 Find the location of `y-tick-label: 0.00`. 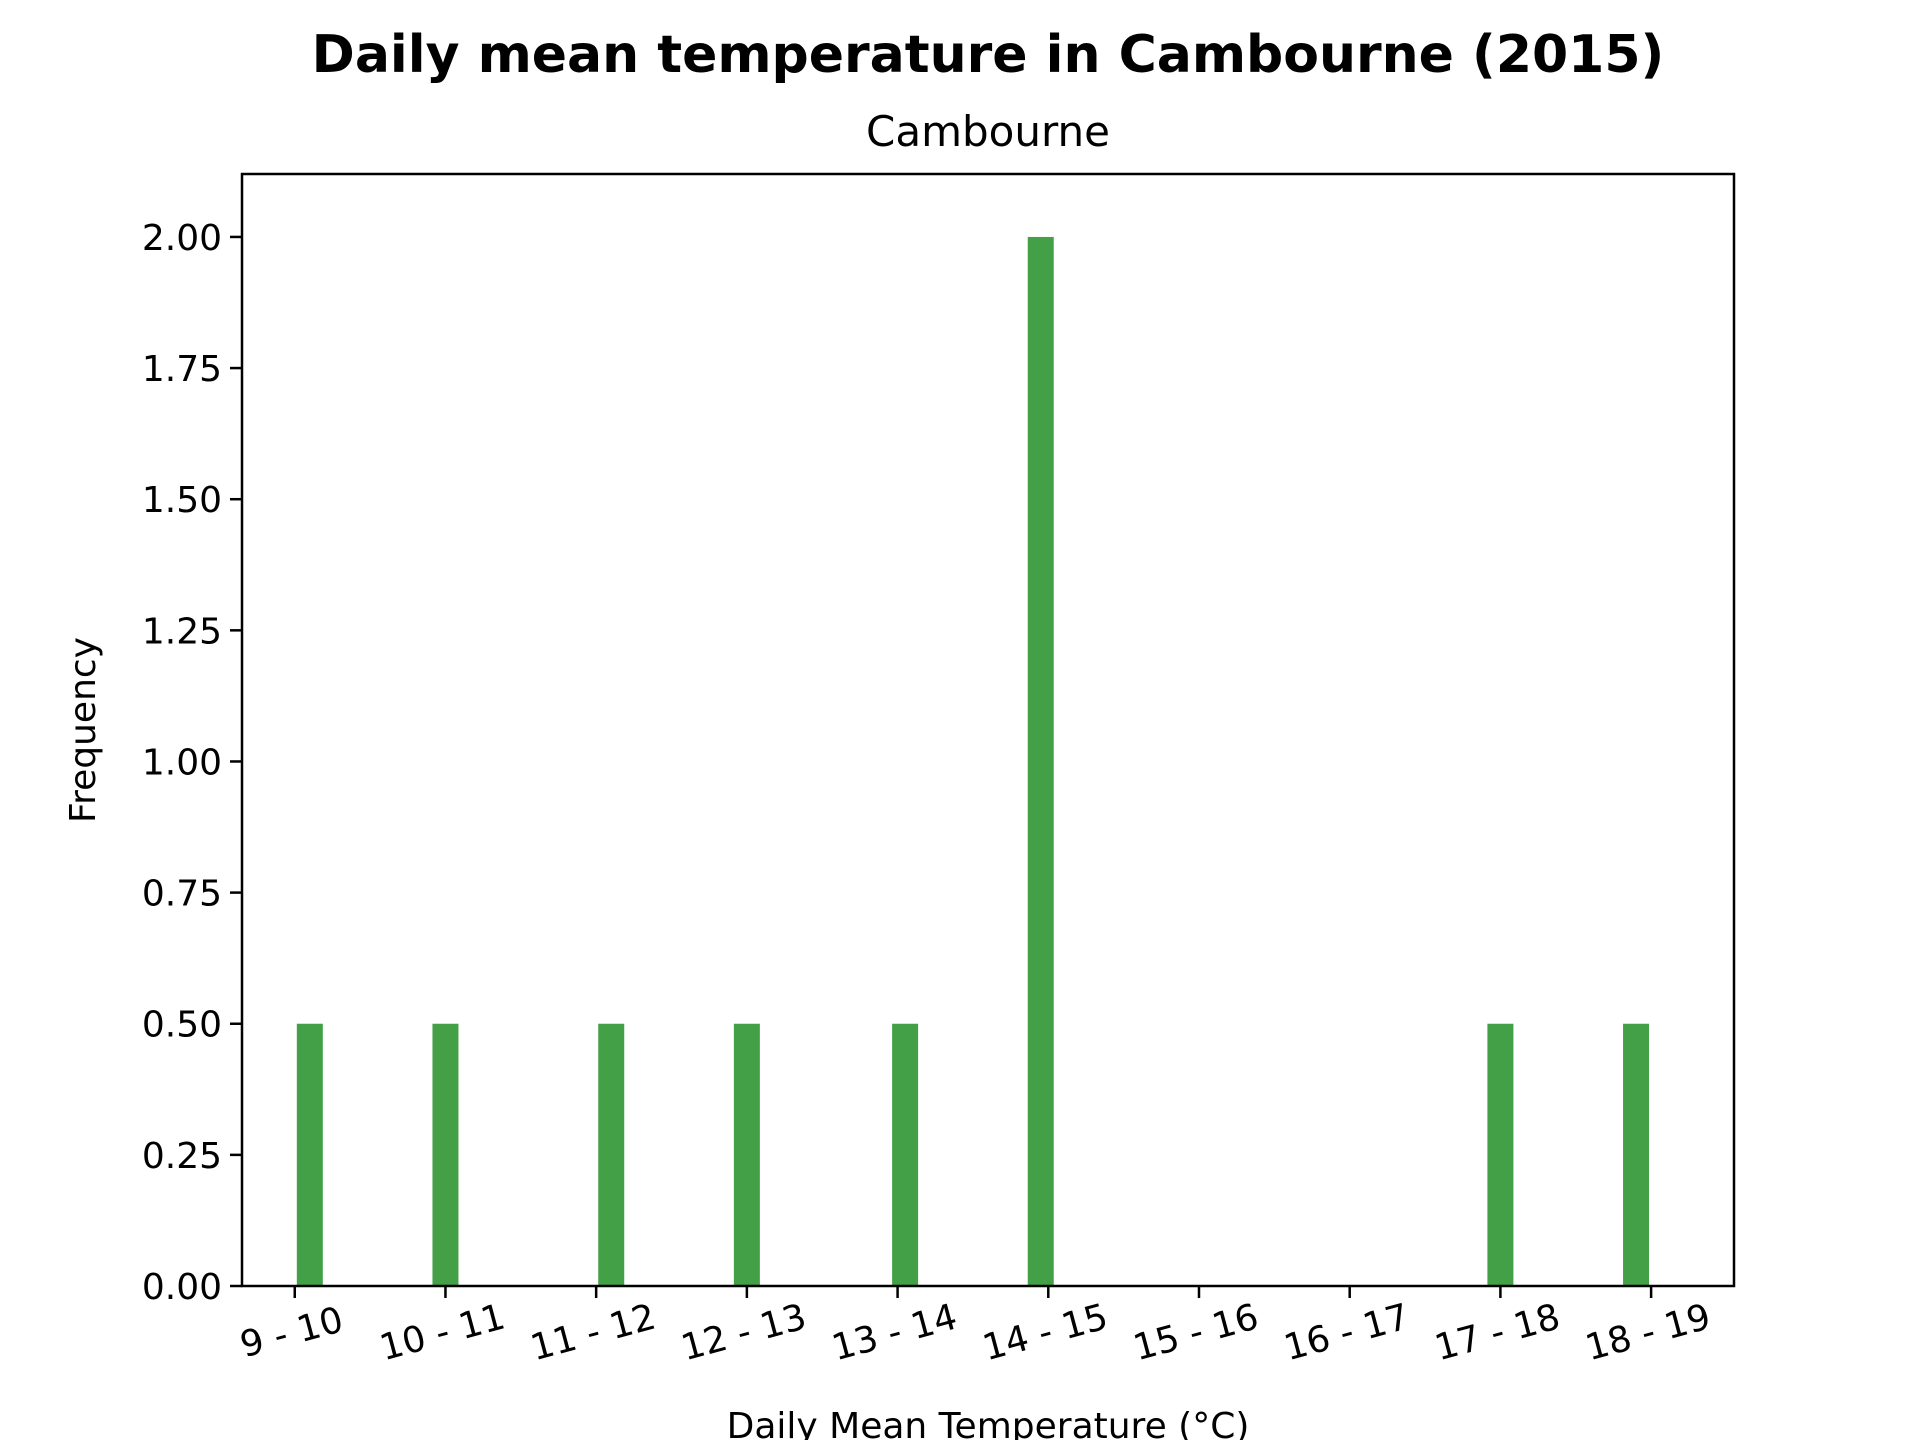

y-tick-label: 0.00 is located at coordinates (182, 1287).